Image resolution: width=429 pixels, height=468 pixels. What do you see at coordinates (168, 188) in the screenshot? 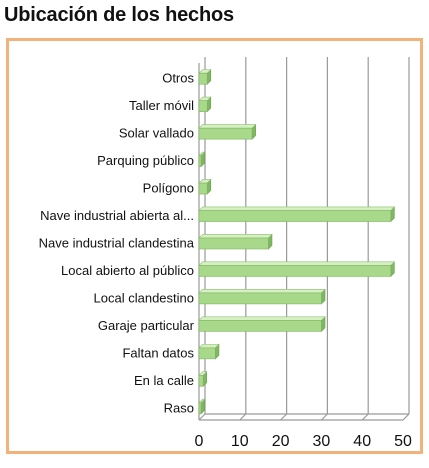
I see `category-label: Polígono` at bounding box center [168, 188].